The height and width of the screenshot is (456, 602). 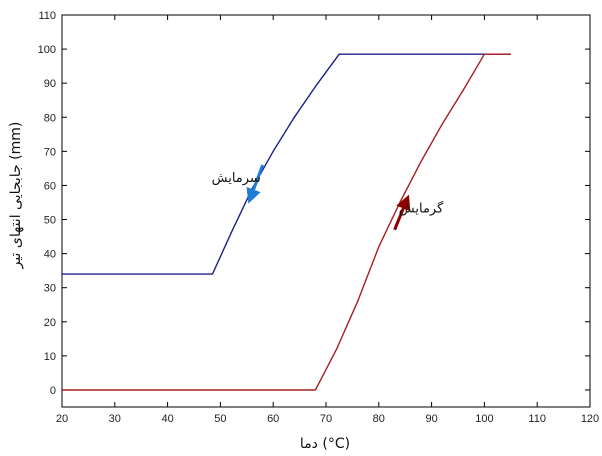 What do you see at coordinates (50, 84) in the screenshot?
I see `y-tick-label: 90` at bounding box center [50, 84].